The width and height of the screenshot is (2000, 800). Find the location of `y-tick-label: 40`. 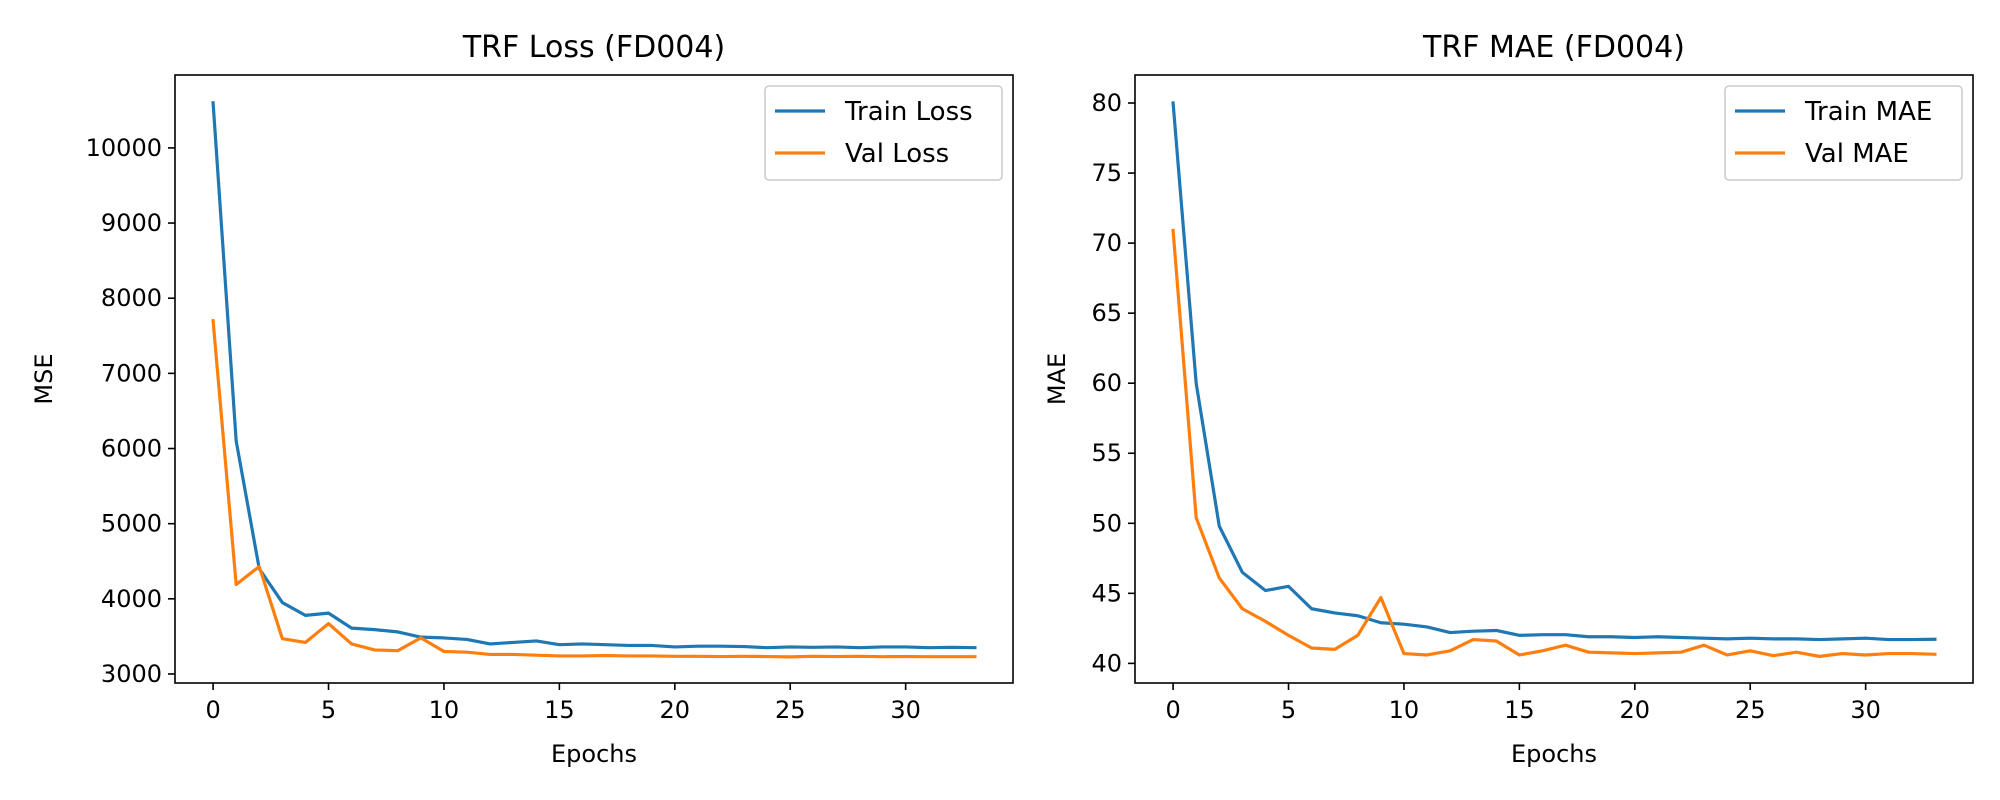

y-tick-label: 40 is located at coordinates (1106, 663).